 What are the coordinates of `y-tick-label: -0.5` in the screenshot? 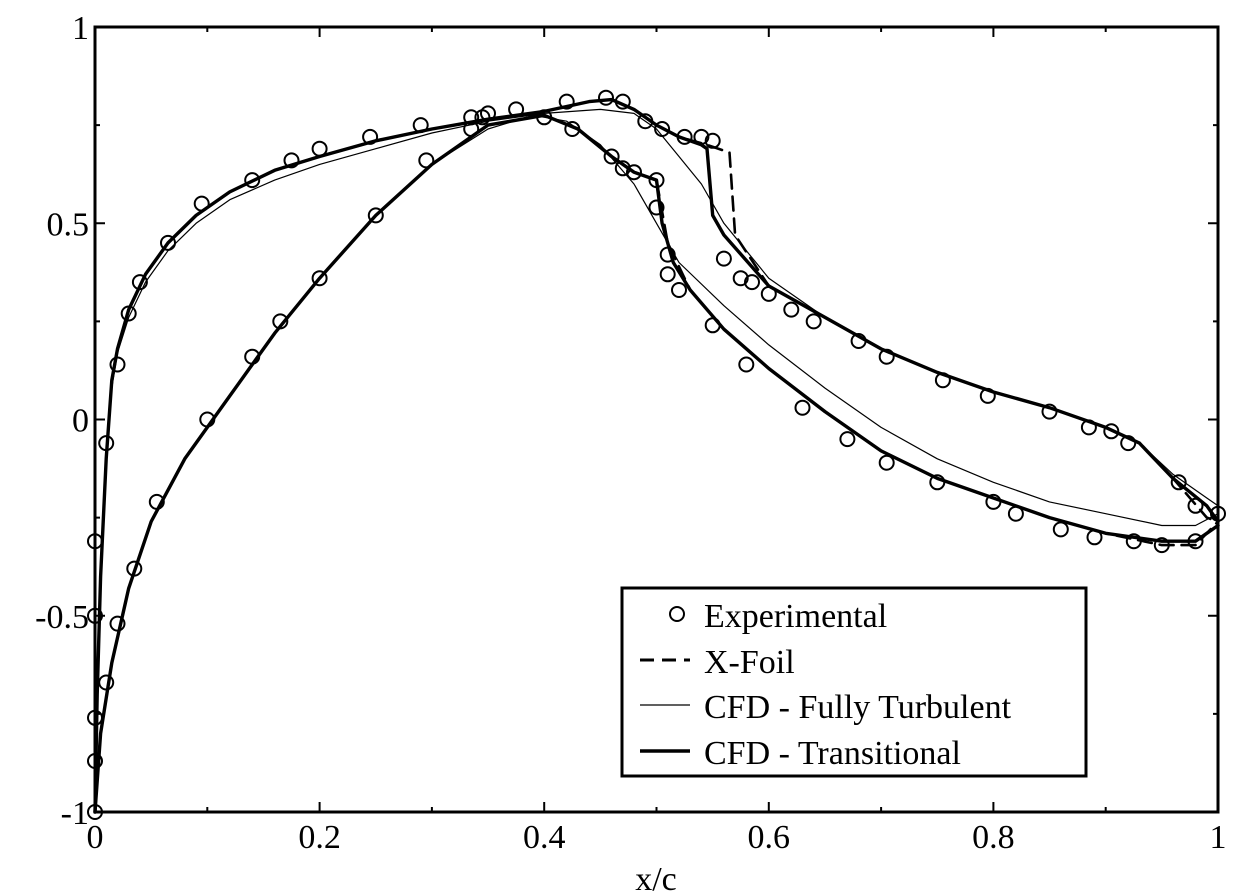 It's located at (62, 617).